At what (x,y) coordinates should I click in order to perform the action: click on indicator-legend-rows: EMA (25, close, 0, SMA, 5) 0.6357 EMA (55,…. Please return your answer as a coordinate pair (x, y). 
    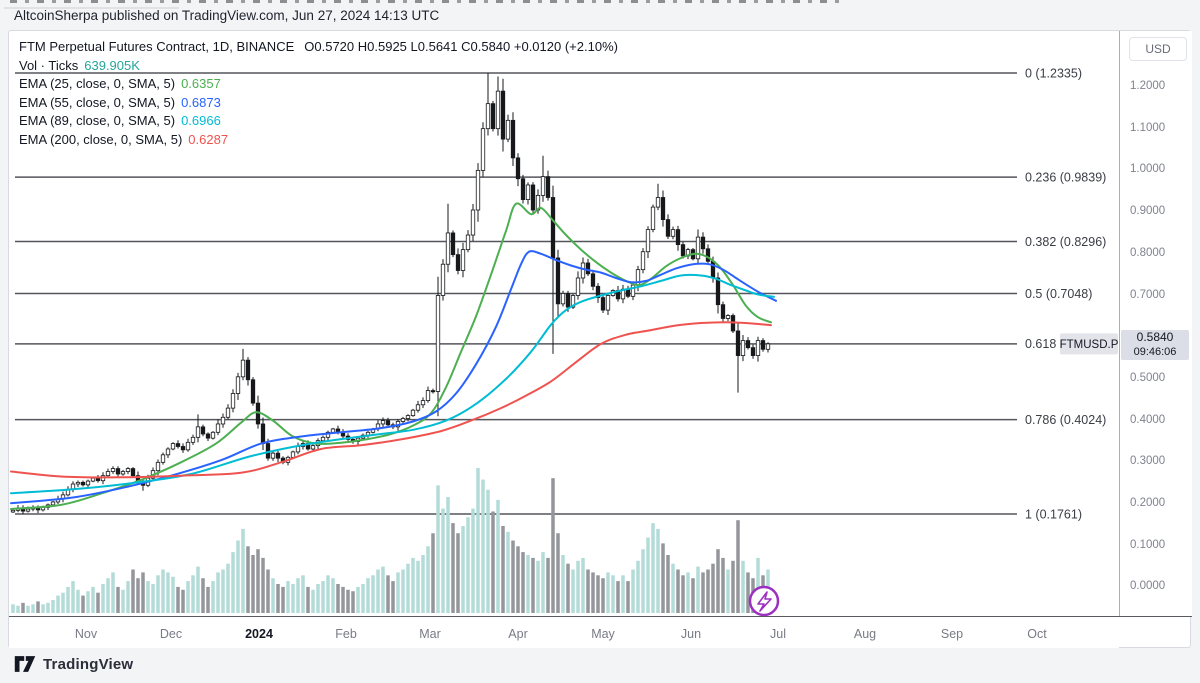
    Looking at the image, I should click on (318, 112).